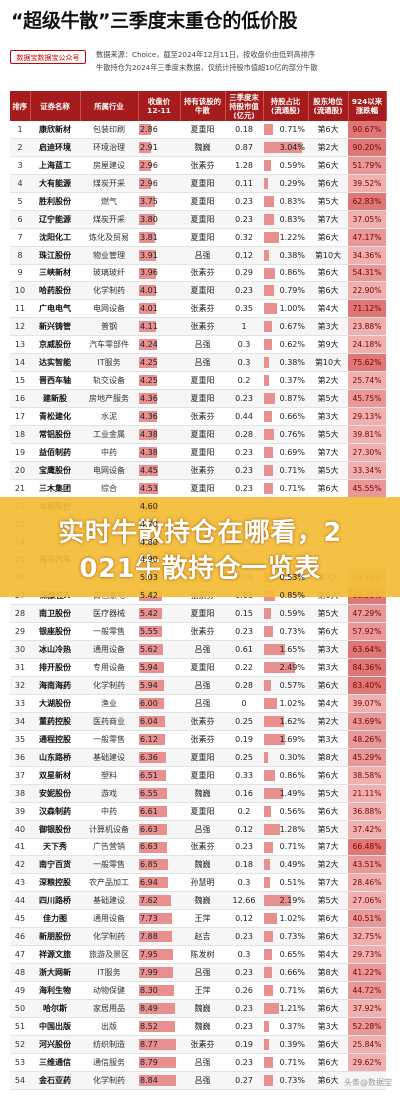 This screenshot has height=1103, width=400. I want to click on cell-value: 0.11, so click(244, 183).